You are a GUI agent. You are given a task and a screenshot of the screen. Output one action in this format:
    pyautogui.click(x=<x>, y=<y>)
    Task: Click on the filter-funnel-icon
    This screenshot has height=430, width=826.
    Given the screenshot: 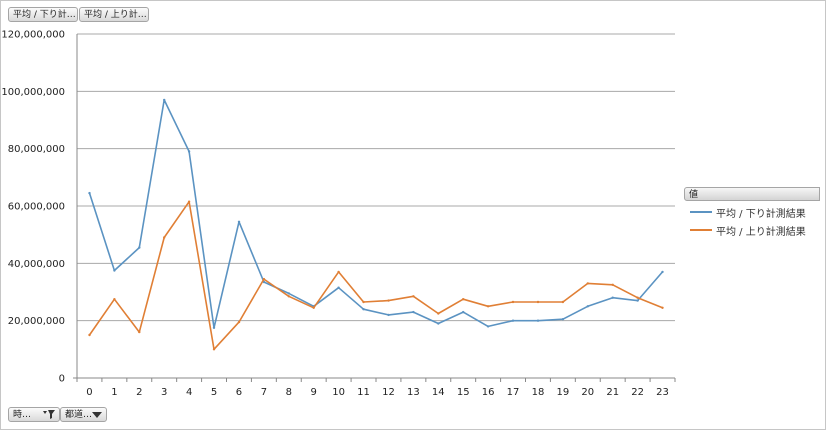 What is the action you would take?
    pyautogui.click(x=49, y=414)
    